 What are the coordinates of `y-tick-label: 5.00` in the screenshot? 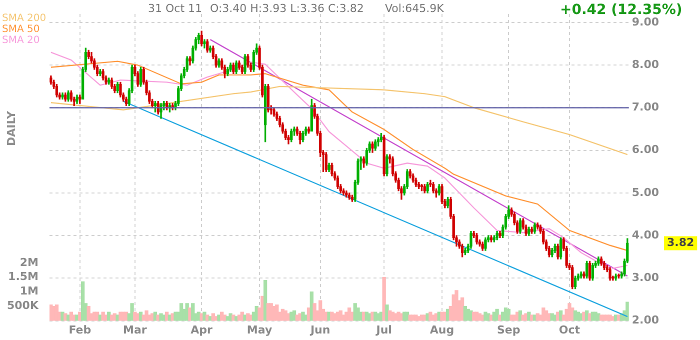 It's located at (646, 192).